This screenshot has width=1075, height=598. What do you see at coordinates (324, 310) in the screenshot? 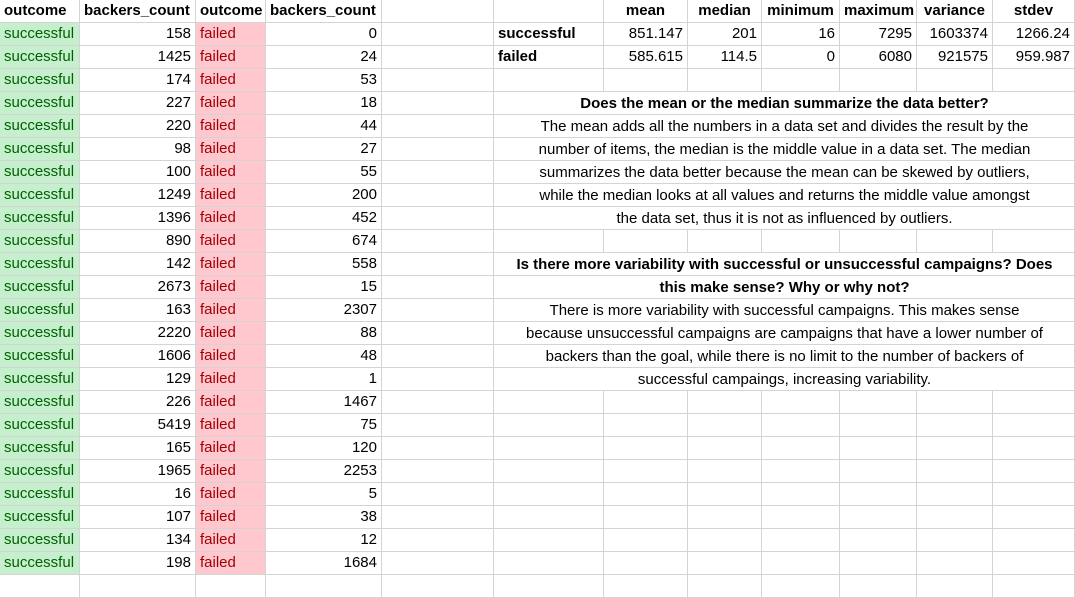
I see `backers-count-cell: 2307` at bounding box center [324, 310].